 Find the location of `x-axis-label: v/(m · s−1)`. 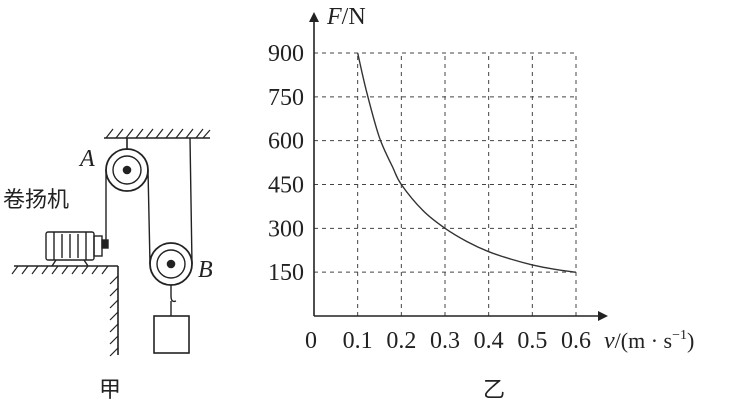

x-axis-label: v/(m · s−1) is located at coordinates (649, 341).